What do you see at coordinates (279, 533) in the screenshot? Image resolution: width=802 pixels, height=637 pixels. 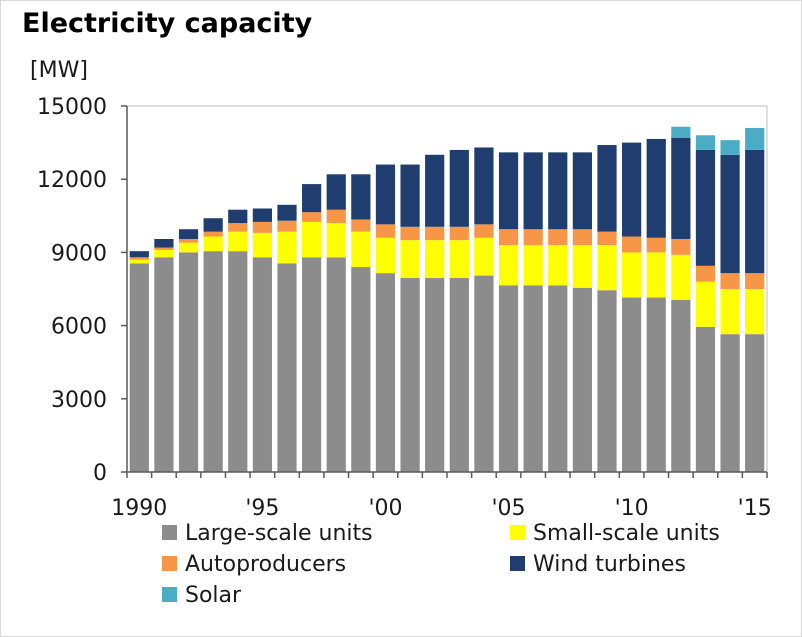 I see `legend-label-0: Large-scale units` at bounding box center [279, 533].